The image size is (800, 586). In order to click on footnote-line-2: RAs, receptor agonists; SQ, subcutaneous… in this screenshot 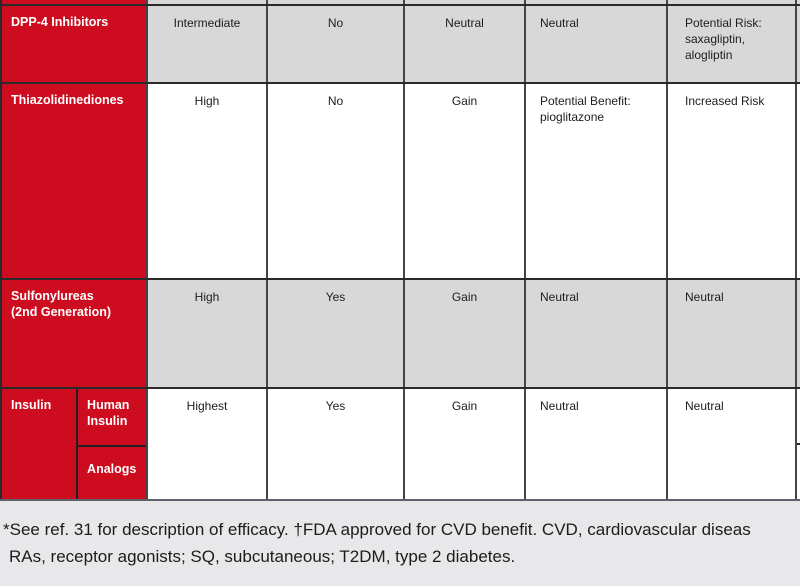, I will do `click(262, 556)`.